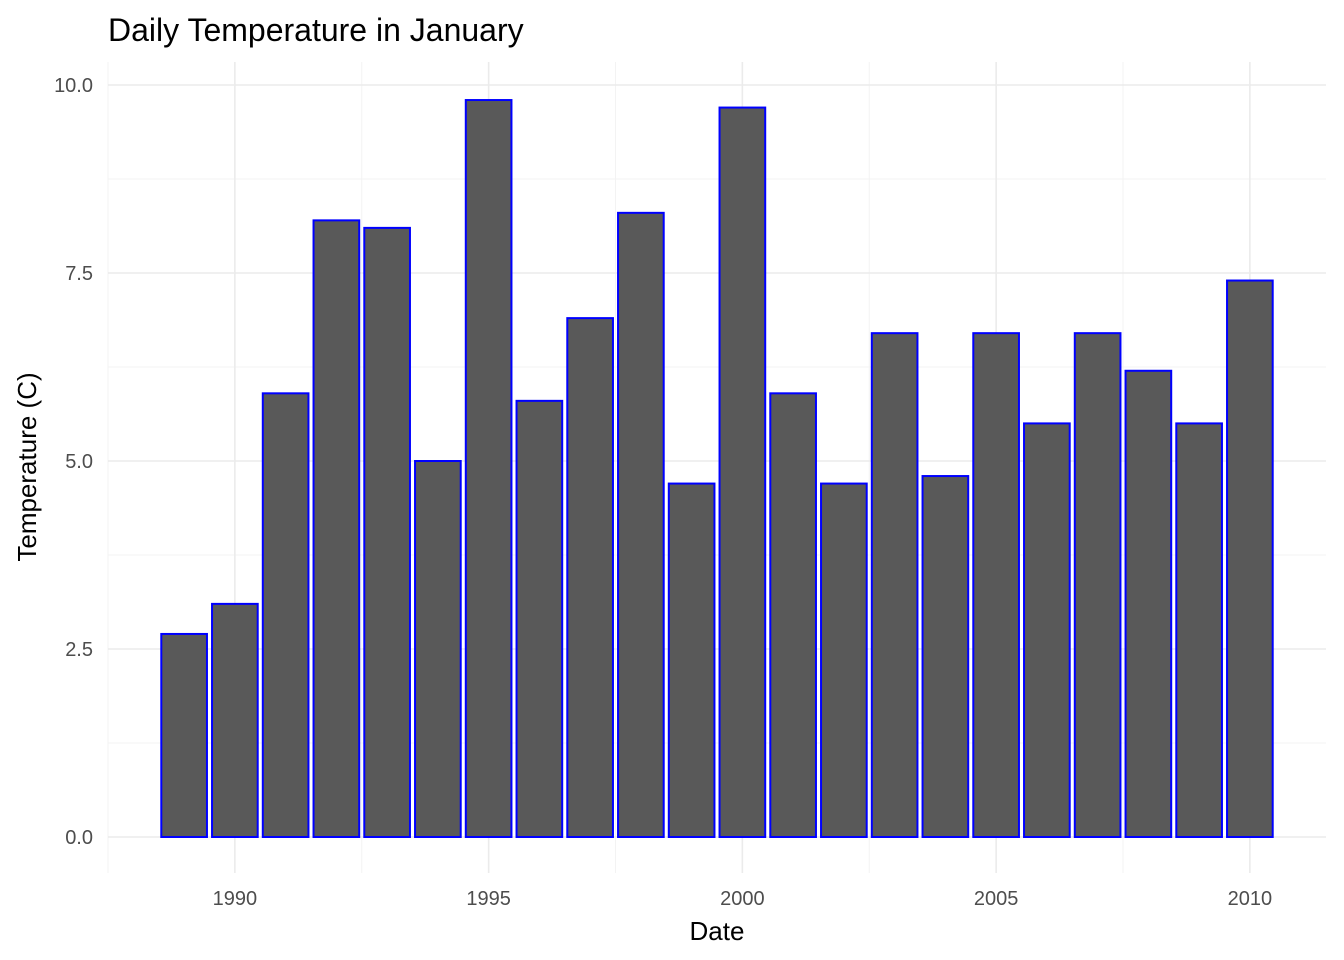 The width and height of the screenshot is (1344, 960). I want to click on bar-2000, so click(742, 472).